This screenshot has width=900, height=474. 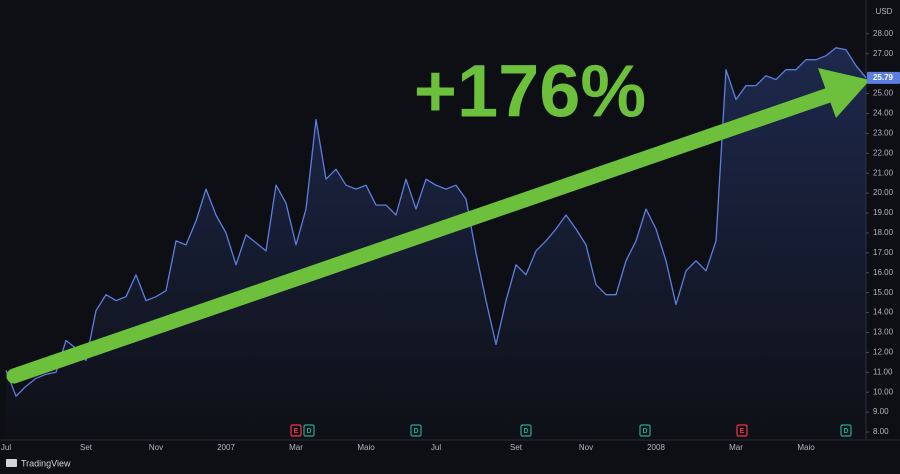 I want to click on y-tick-label: 14.00, so click(x=883, y=312).